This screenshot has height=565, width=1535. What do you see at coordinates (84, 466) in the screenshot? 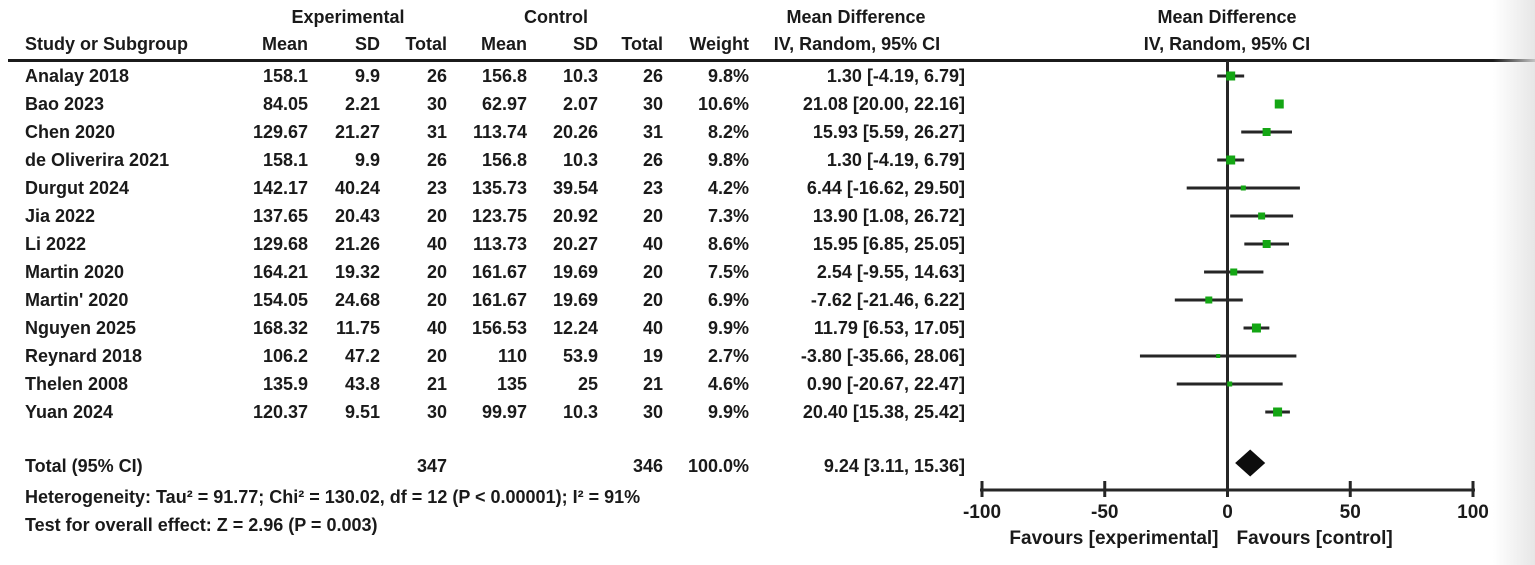
I see `total-label: Total (95% CI)` at bounding box center [84, 466].